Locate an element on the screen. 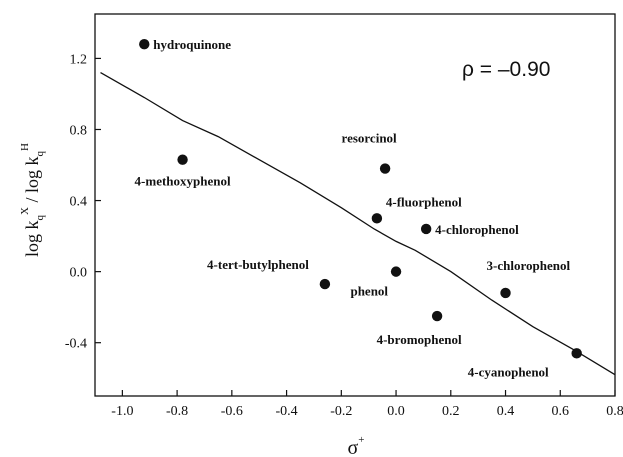 This screenshot has width=623, height=457. point-label: 4-cyanophenol is located at coordinates (508, 371).